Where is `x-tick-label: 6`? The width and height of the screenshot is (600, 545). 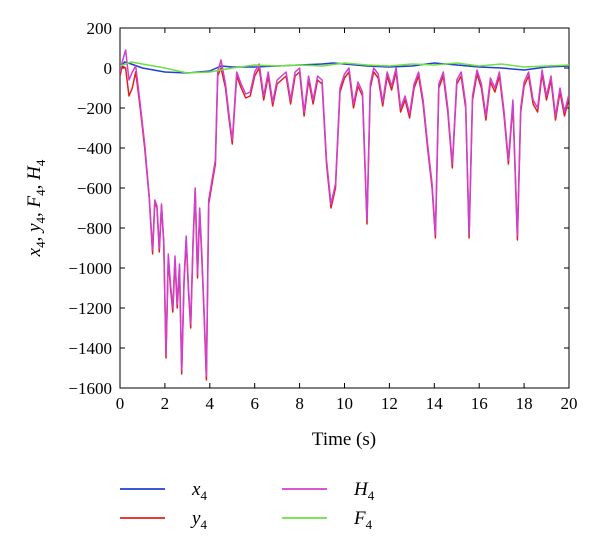 x-tick-label: 6 is located at coordinates (254, 403).